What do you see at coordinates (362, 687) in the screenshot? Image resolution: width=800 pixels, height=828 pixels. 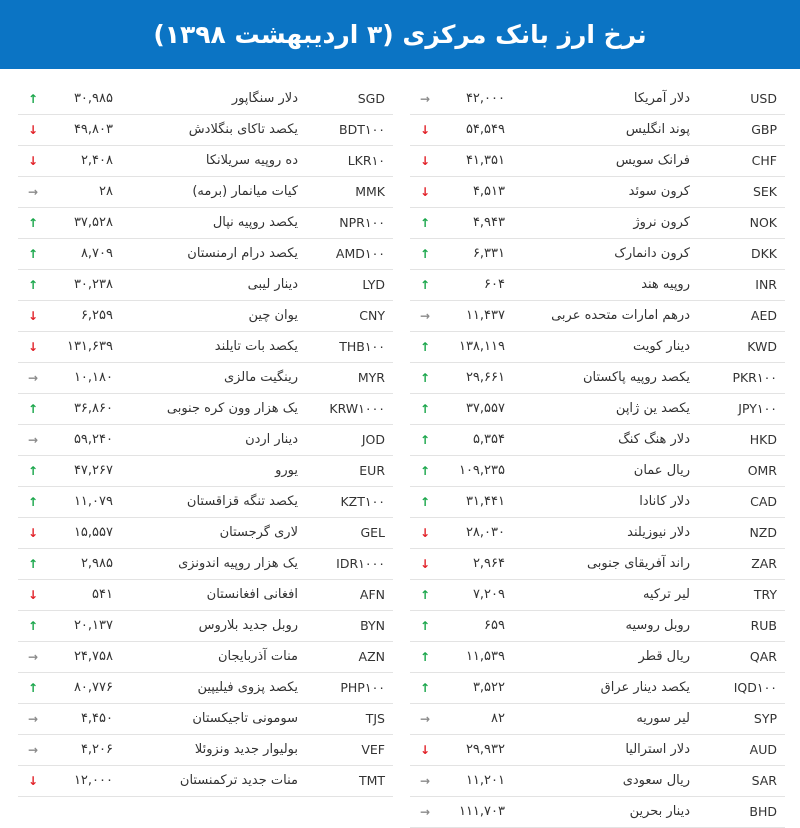 I see `currency-code: PHP۱۰۰` at bounding box center [362, 687].